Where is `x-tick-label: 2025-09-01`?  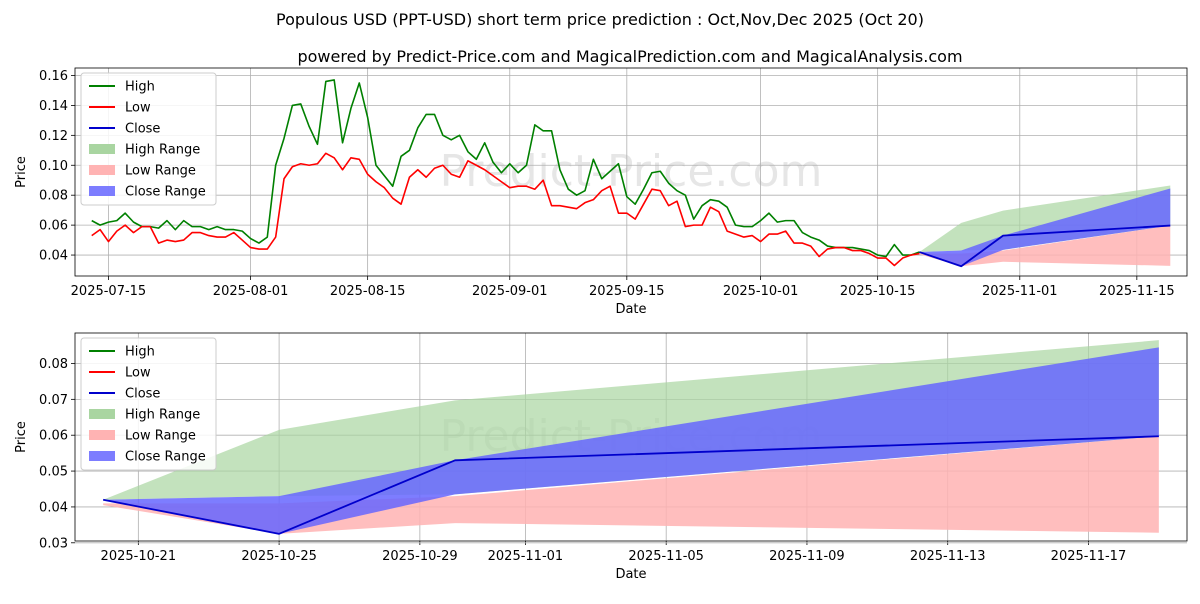
x-tick-label: 2025-09-01 is located at coordinates (510, 291).